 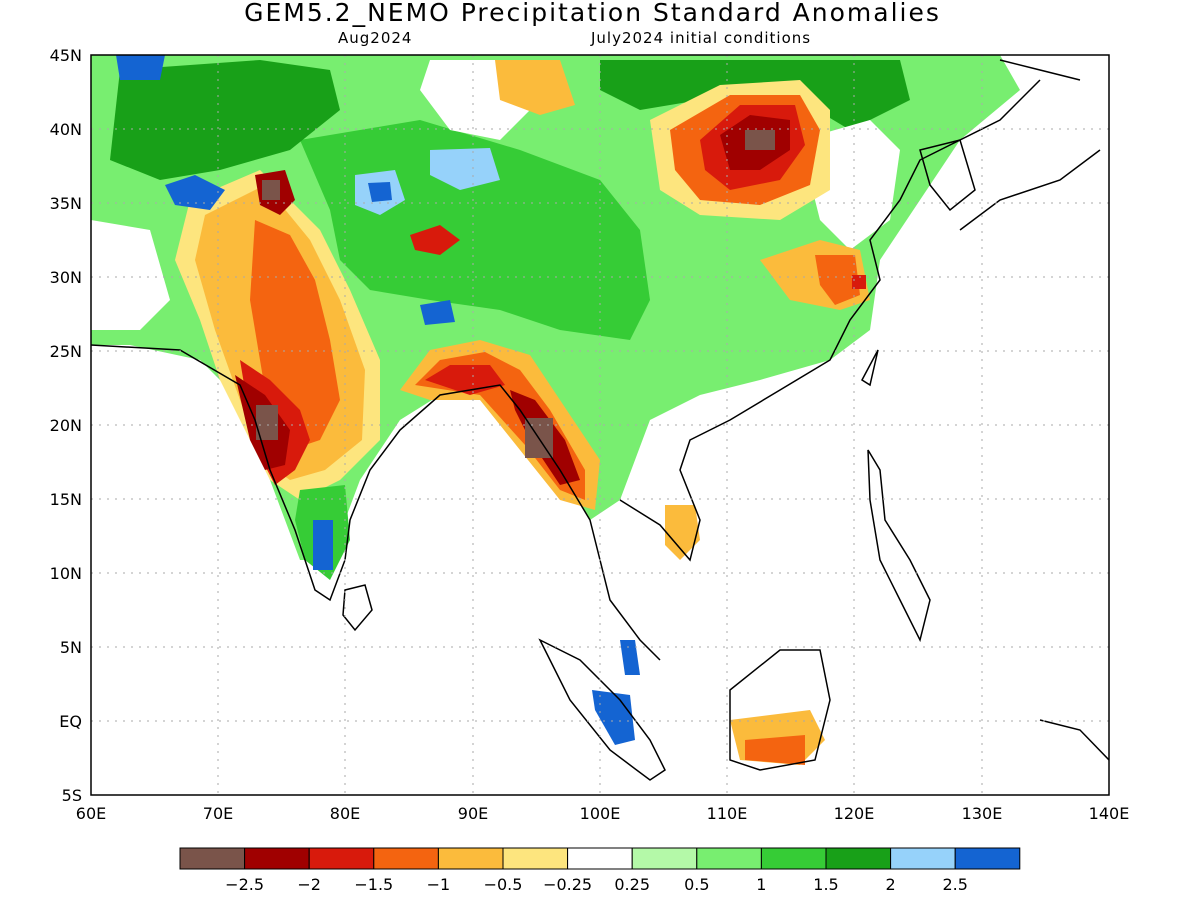 What do you see at coordinates (375, 38) in the screenshot?
I see `forecast-month: Aug2024` at bounding box center [375, 38].